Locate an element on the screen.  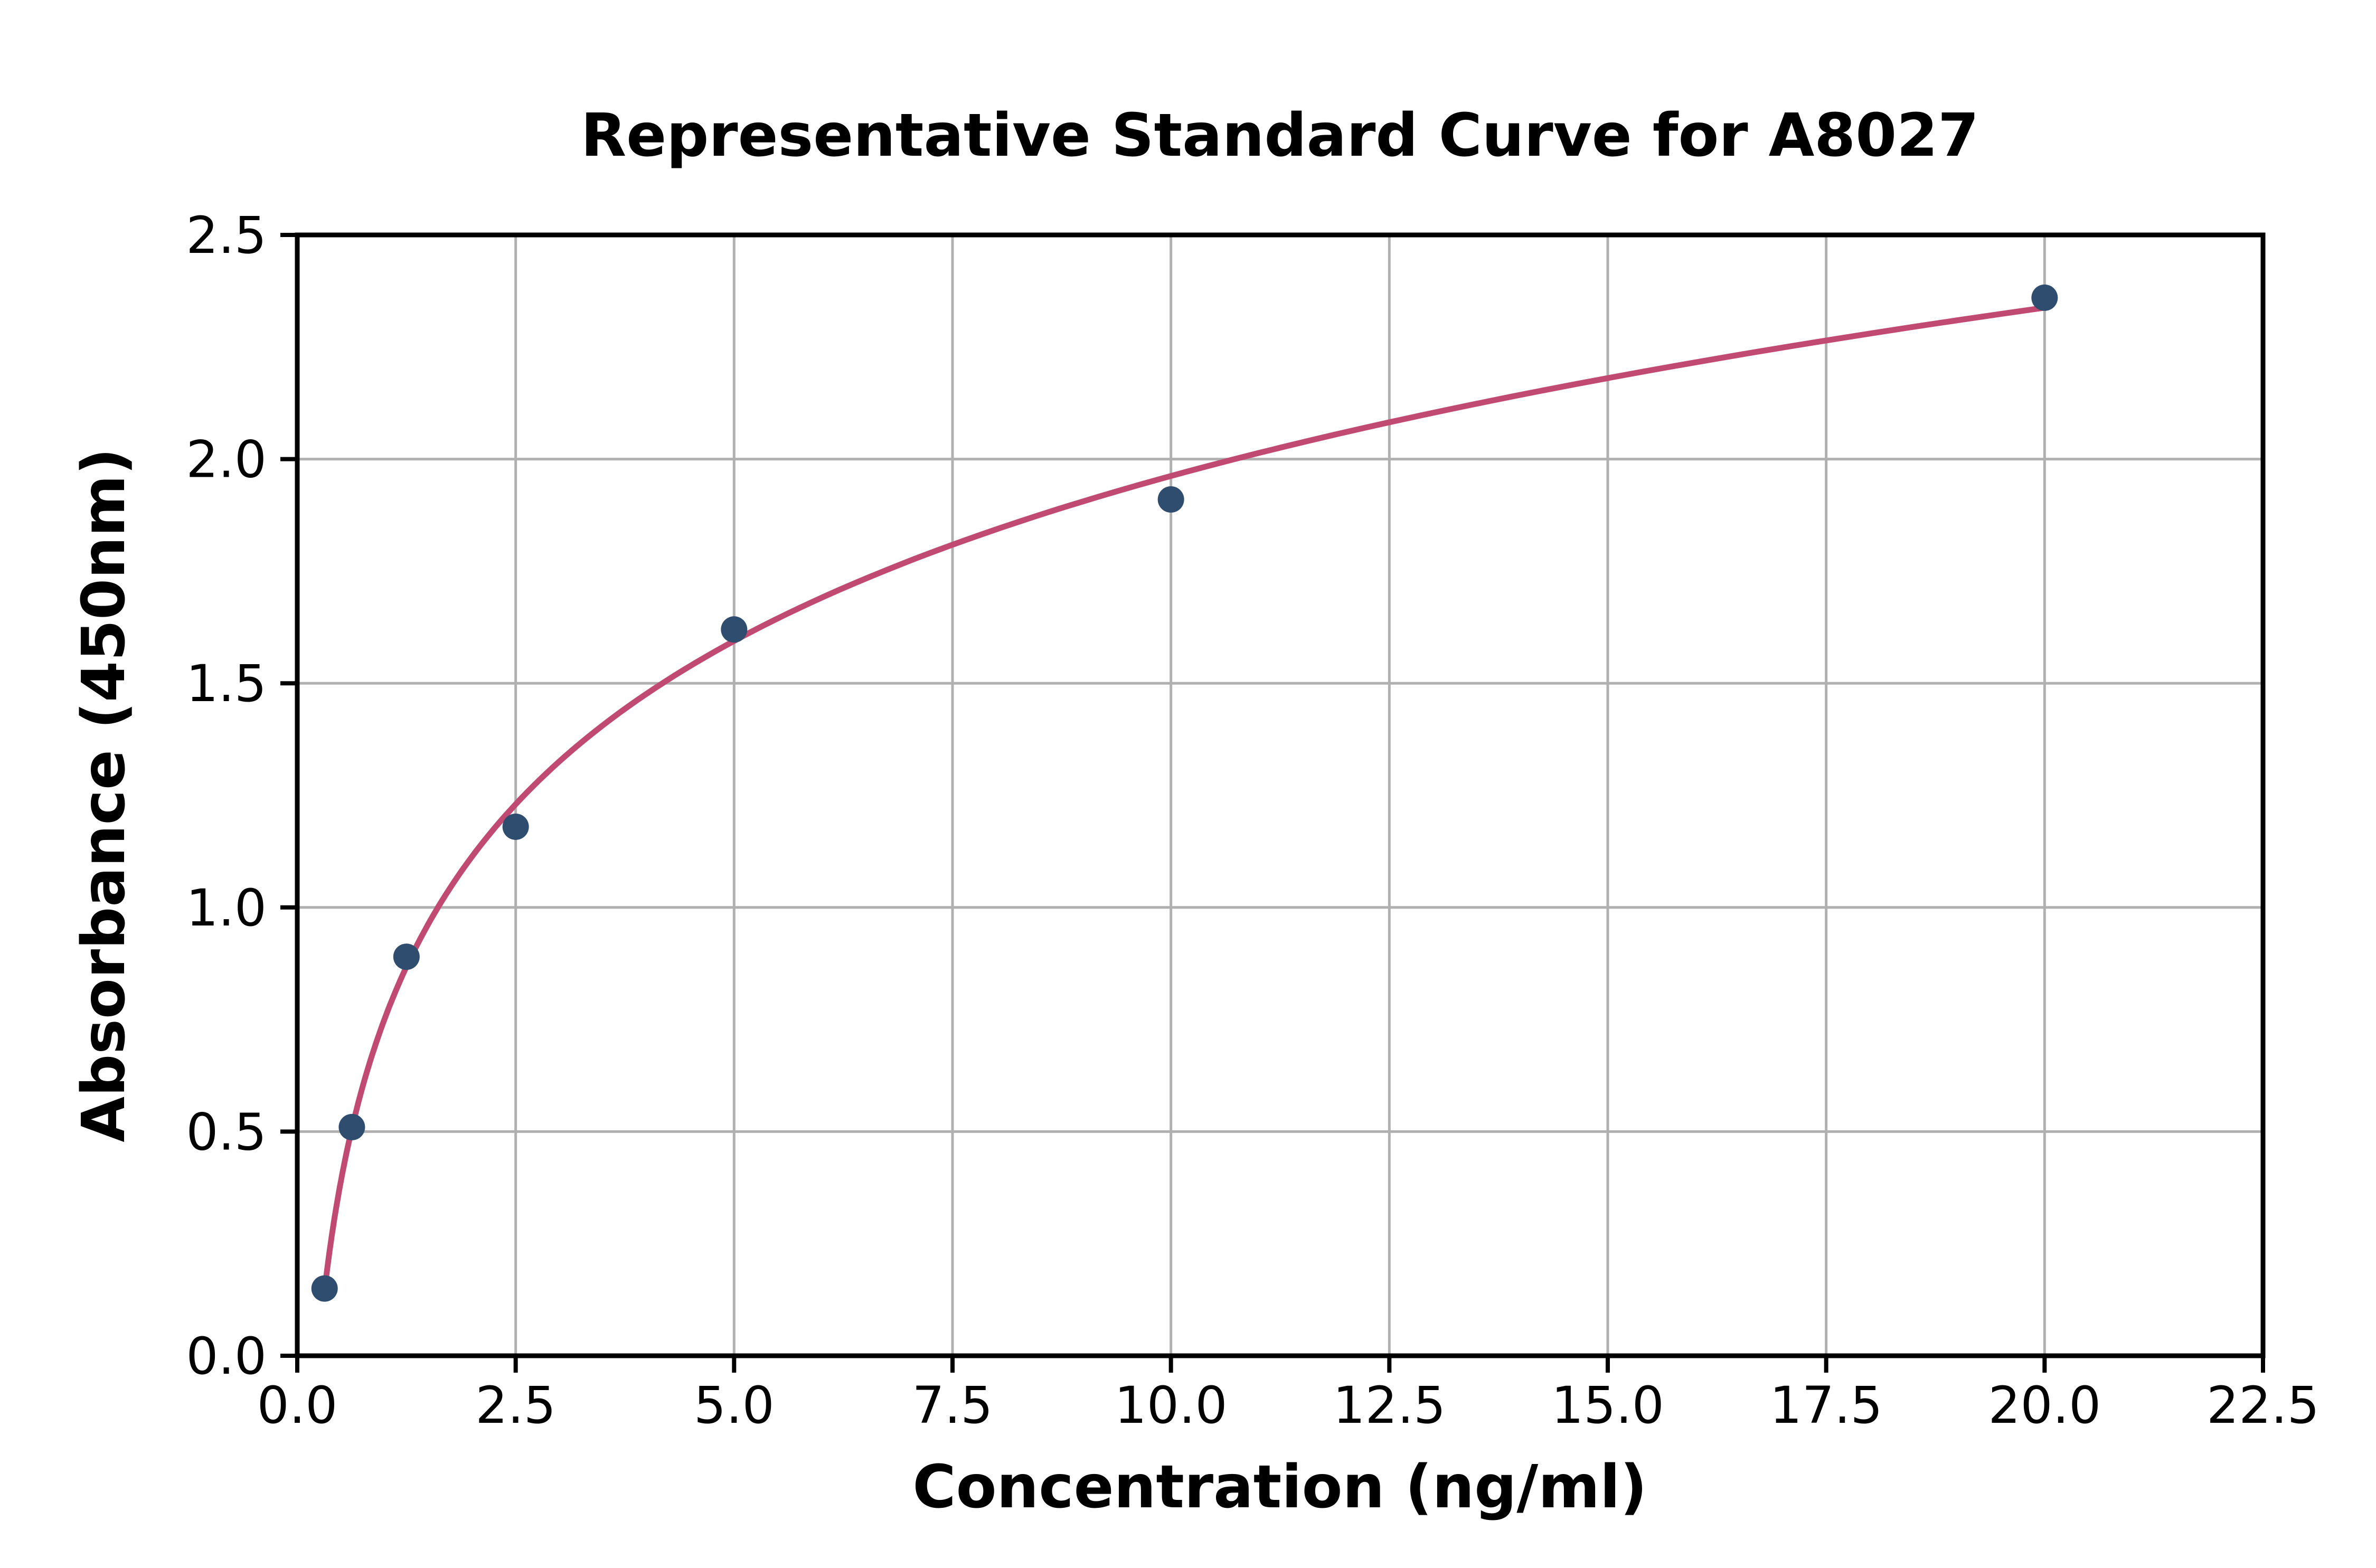
y-tick-label: 2.0 is located at coordinates (227, 459).